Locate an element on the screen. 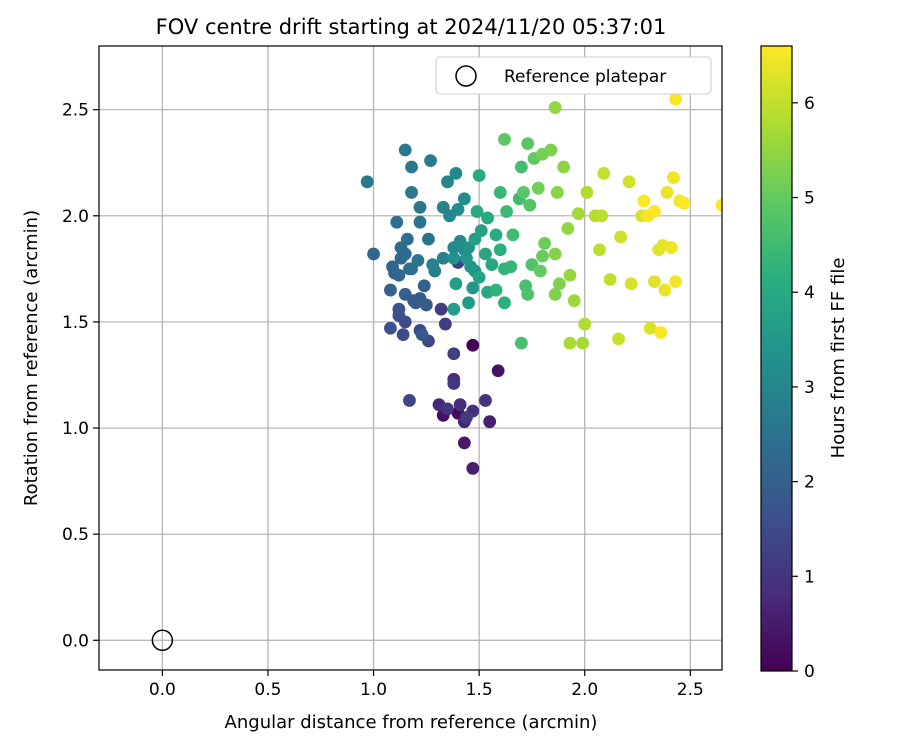 The height and width of the screenshot is (750, 900). x-axis-ticks: 0.0 0.5 1.0 1.5 2.0 2.5 is located at coordinates (426, 685).